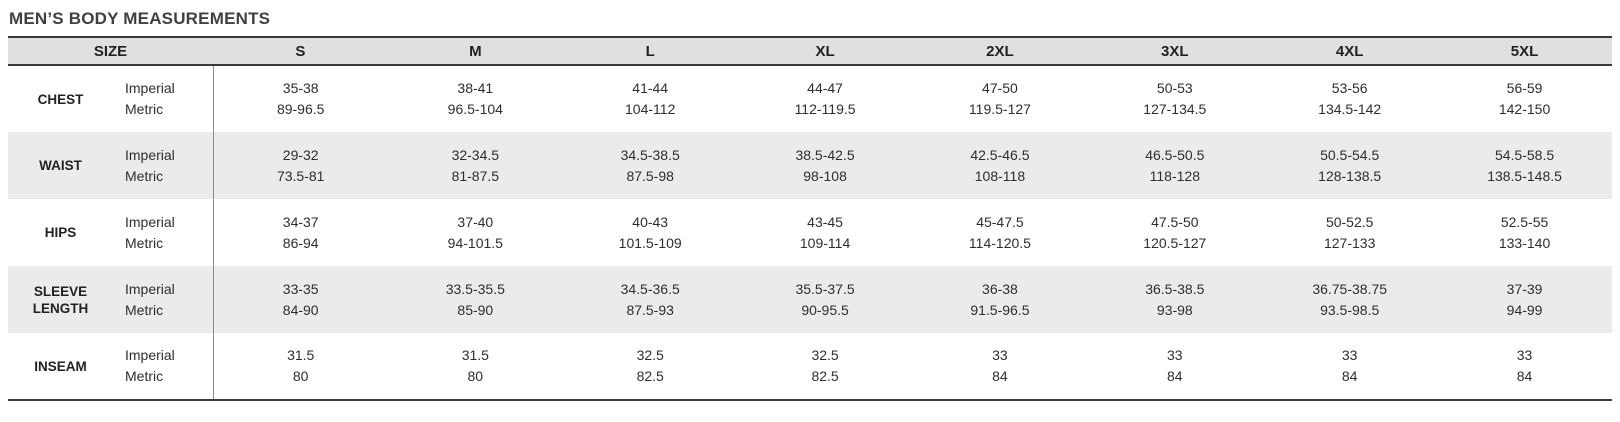 The width and height of the screenshot is (1620, 422). Describe the element at coordinates (810, 51) in the screenshot. I see `table-header-row: SIZE S M L XL 2XL 3XL 4XL 5XL` at that location.